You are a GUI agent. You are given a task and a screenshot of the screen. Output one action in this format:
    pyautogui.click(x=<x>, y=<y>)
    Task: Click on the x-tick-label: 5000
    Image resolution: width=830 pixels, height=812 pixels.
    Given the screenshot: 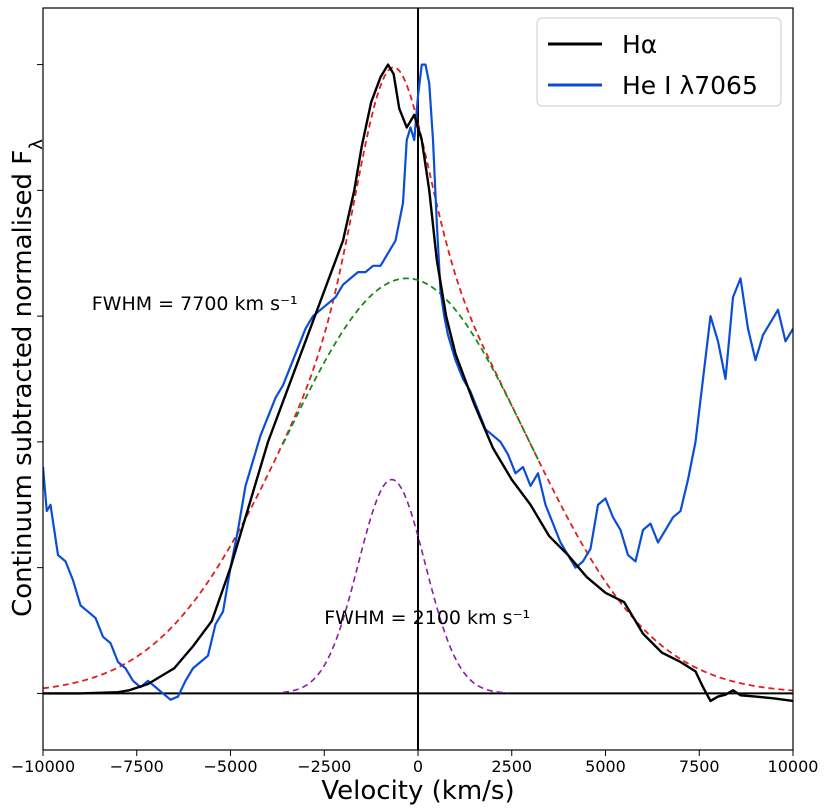 What is the action you would take?
    pyautogui.click(x=605, y=766)
    